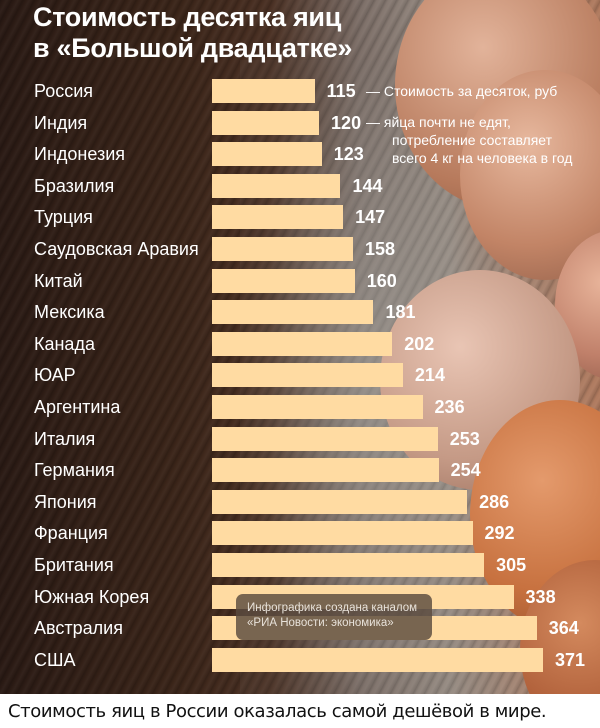 The width and height of the screenshot is (600, 728). Describe the element at coordinates (64, 91) in the screenshot. I see `country-label: Россия` at that location.